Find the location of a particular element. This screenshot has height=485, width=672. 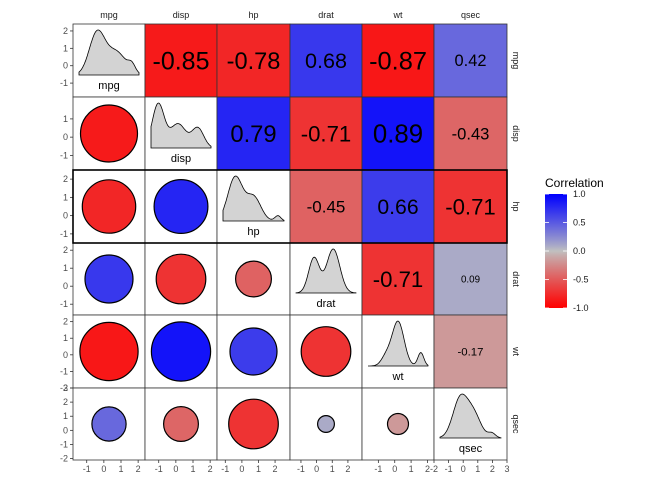

legend-tick-label: -0.5 is located at coordinates (581, 280).